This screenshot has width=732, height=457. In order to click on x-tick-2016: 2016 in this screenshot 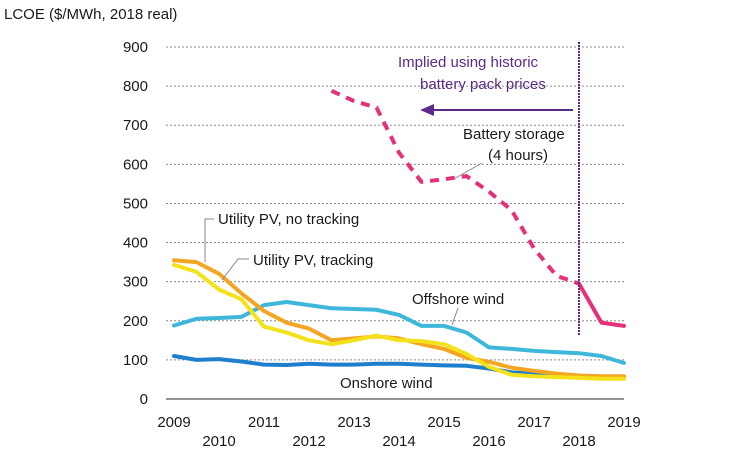, I will do `click(488, 441)`.